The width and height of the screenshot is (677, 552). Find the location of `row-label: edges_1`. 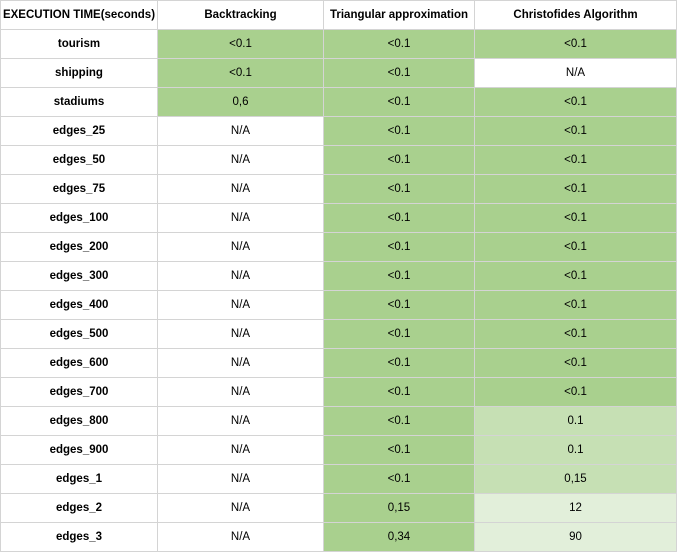

row-label: edges_1 is located at coordinates (79, 479).